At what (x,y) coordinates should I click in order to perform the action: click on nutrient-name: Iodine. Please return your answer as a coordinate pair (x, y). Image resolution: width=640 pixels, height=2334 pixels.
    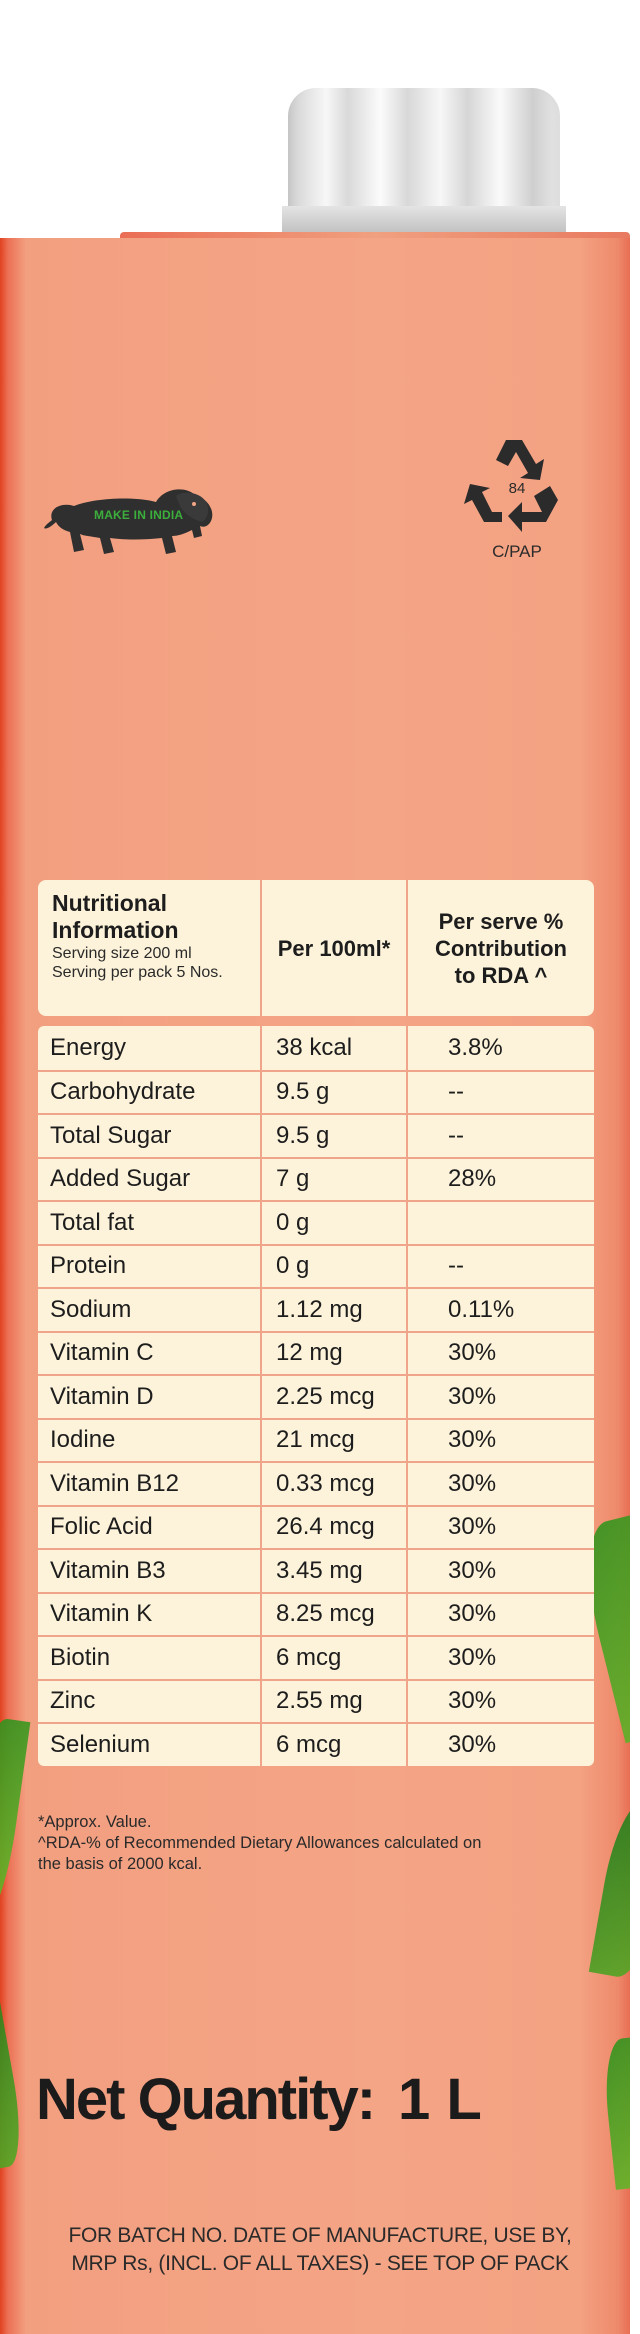
    Looking at the image, I should click on (83, 1440).